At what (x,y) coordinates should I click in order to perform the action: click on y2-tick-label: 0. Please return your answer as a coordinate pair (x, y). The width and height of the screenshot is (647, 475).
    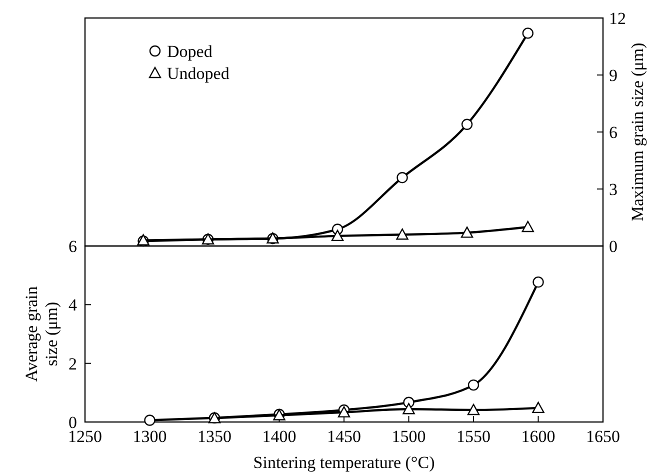
    Looking at the image, I should click on (613, 246).